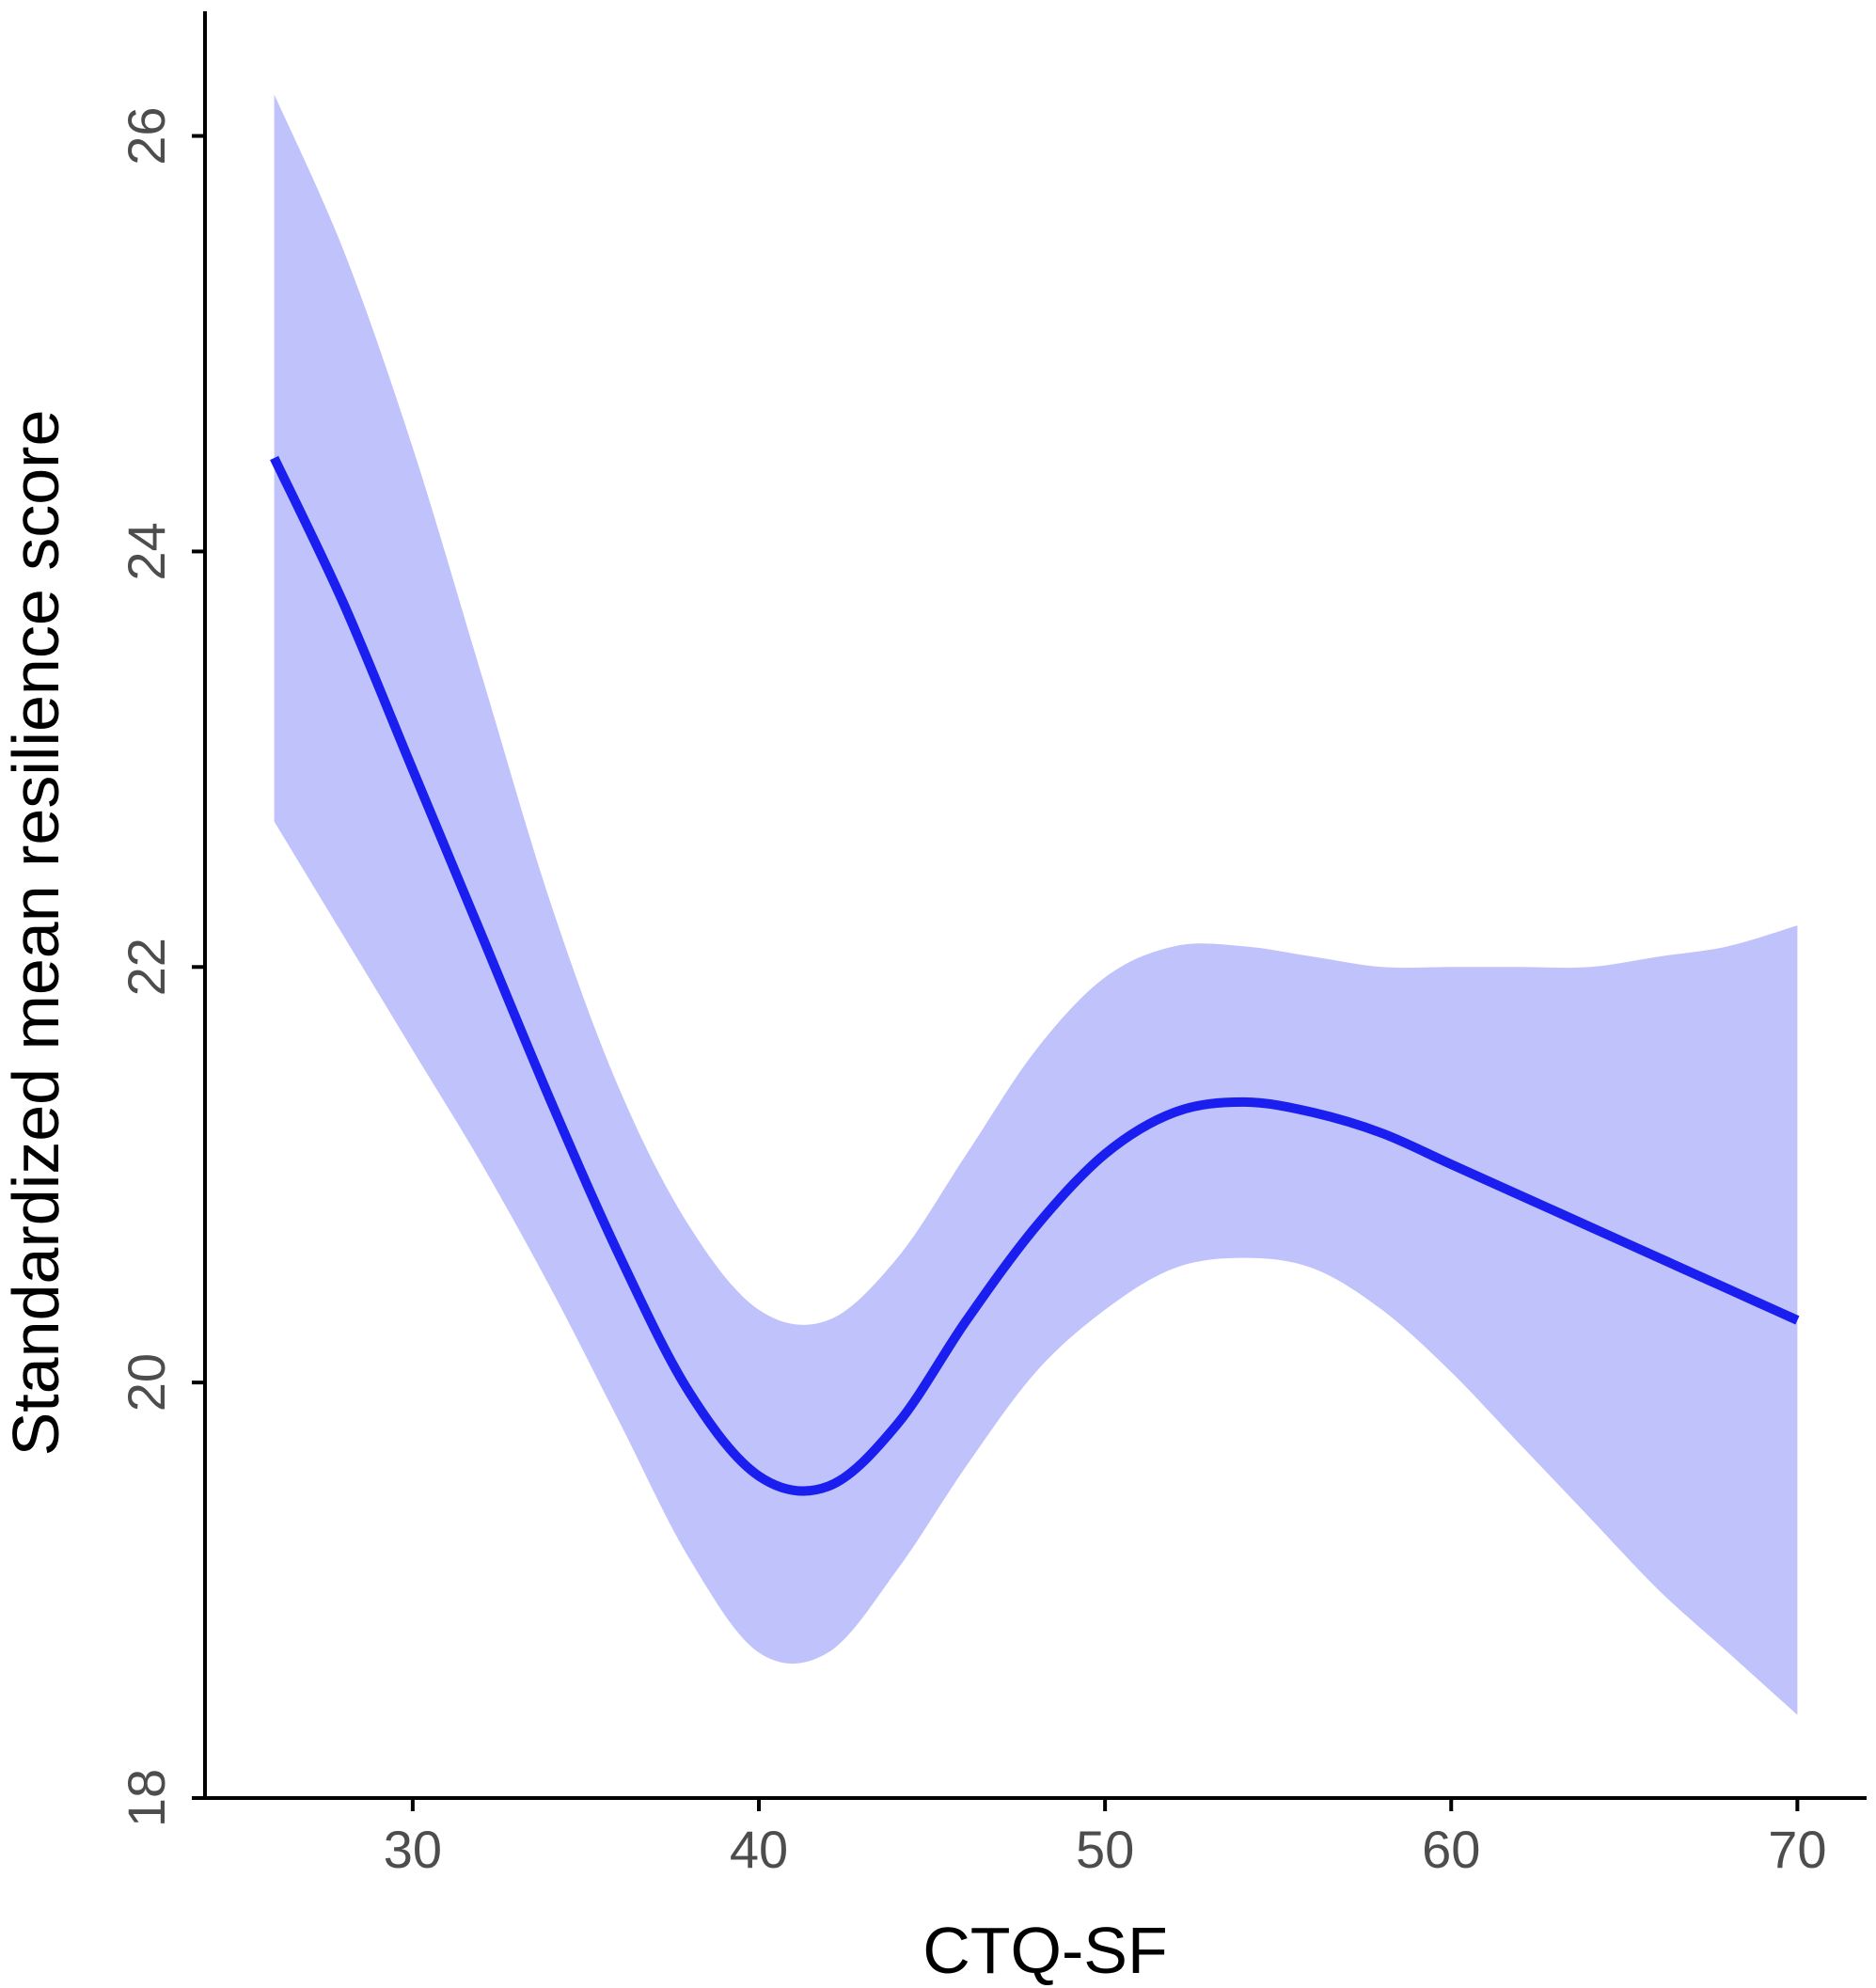 The image size is (1876, 1988). Describe the element at coordinates (1045, 1950) in the screenshot. I see `x-axis-title: CTQ-SF` at that location.